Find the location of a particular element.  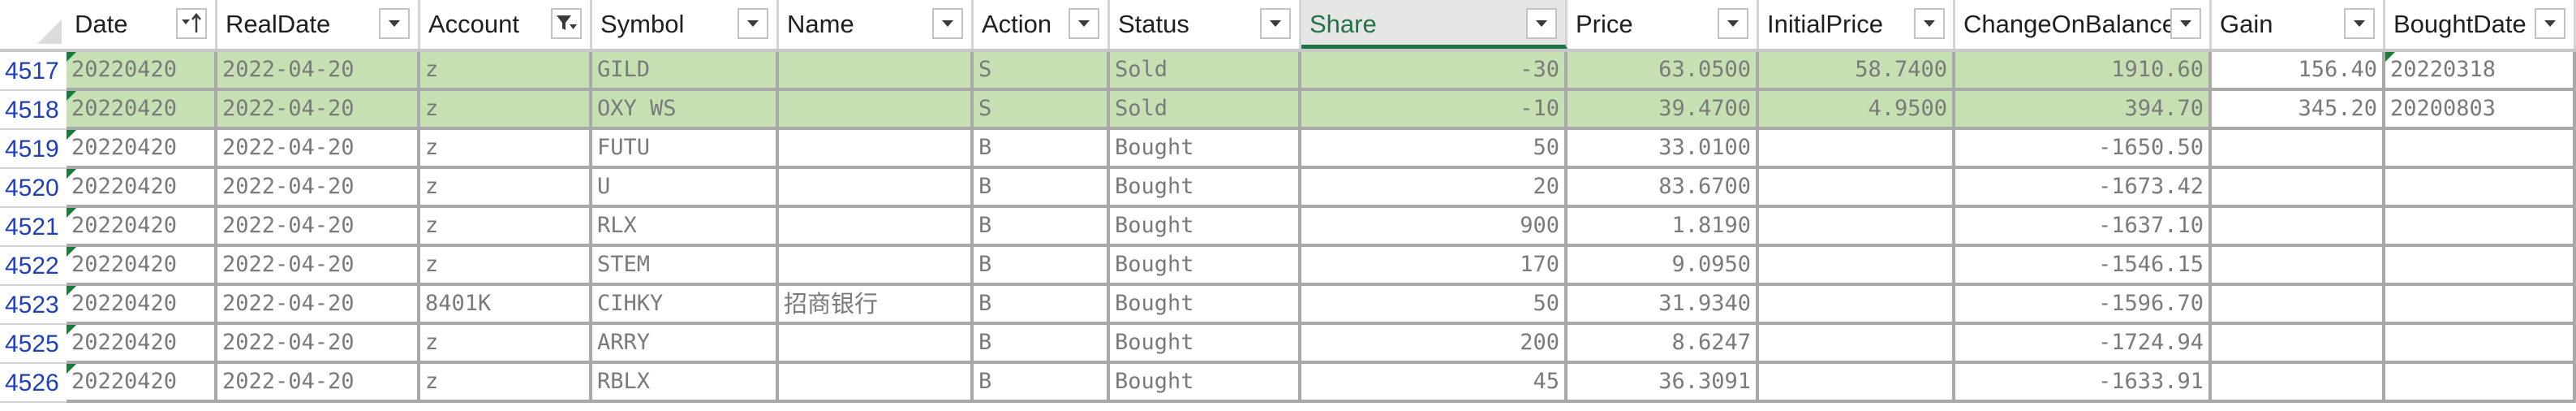

cell-price: 31.9340 is located at coordinates (1664, 305).